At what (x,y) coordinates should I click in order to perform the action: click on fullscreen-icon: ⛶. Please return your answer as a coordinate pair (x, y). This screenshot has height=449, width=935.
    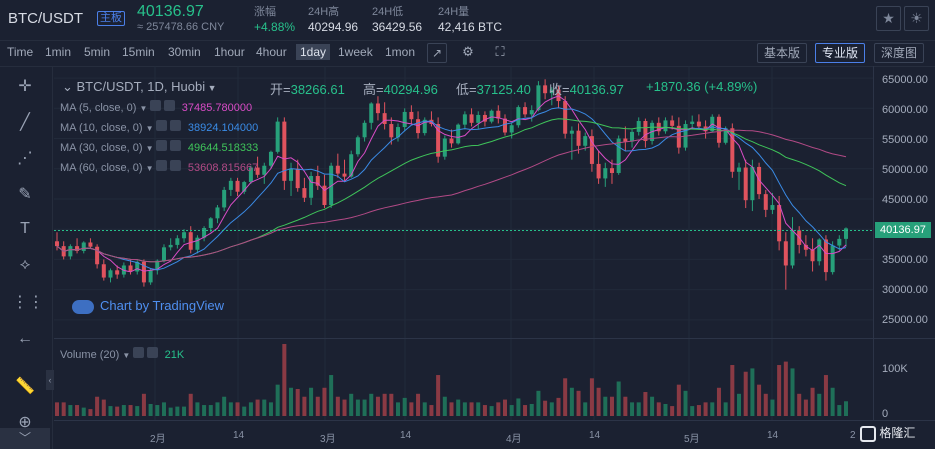
    Looking at the image, I should click on (500, 51).